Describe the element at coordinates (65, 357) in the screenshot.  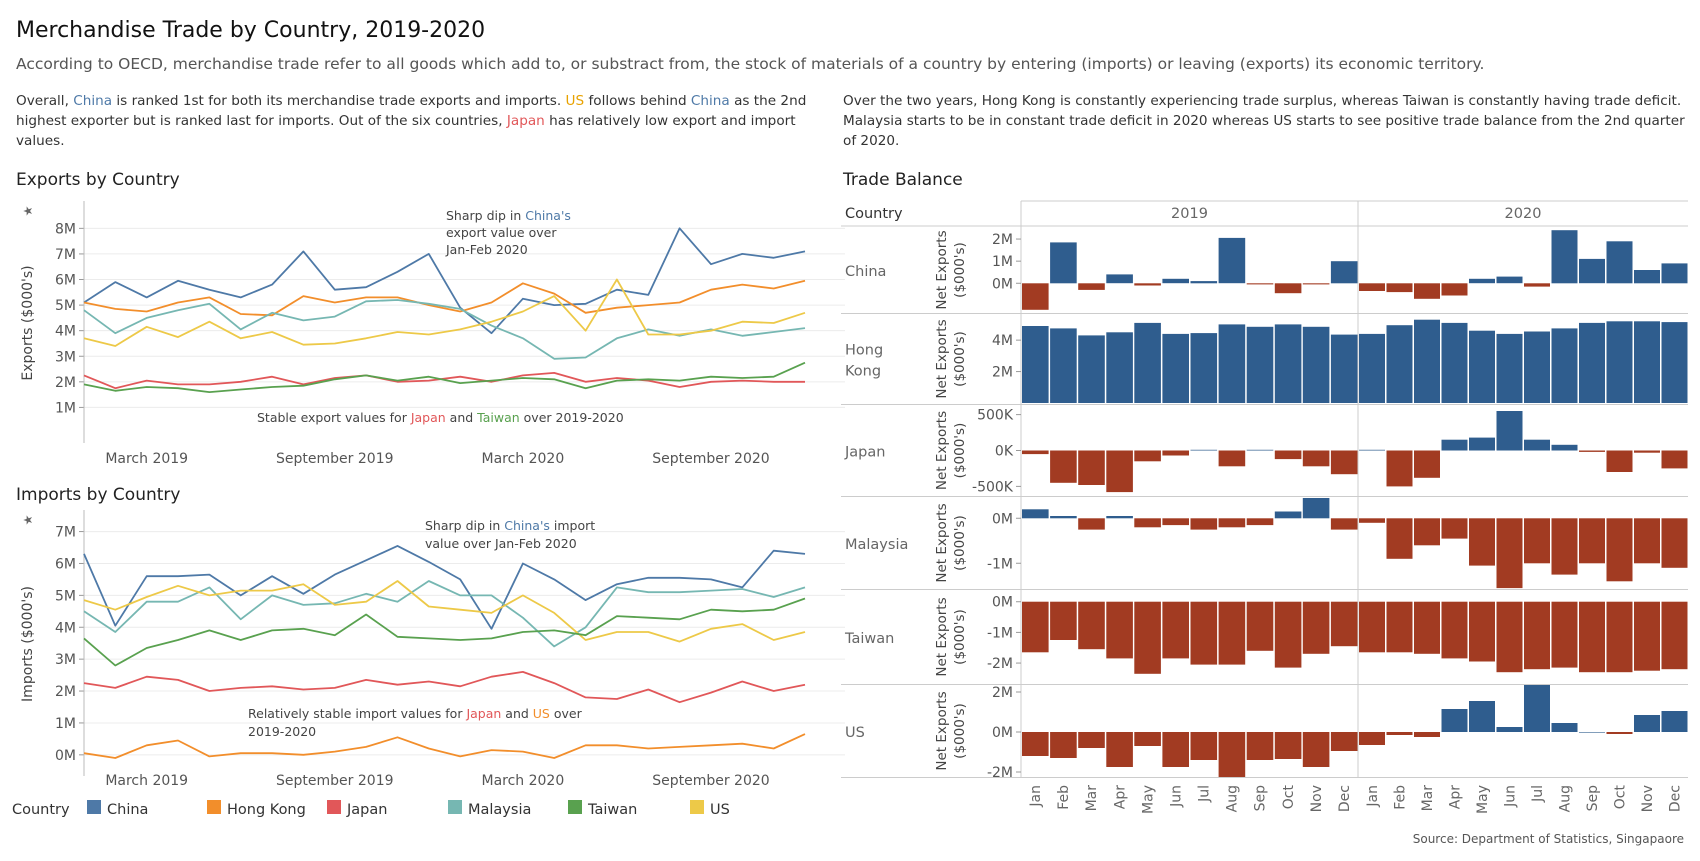
I see `exports-ytick-label: 3M` at that location.